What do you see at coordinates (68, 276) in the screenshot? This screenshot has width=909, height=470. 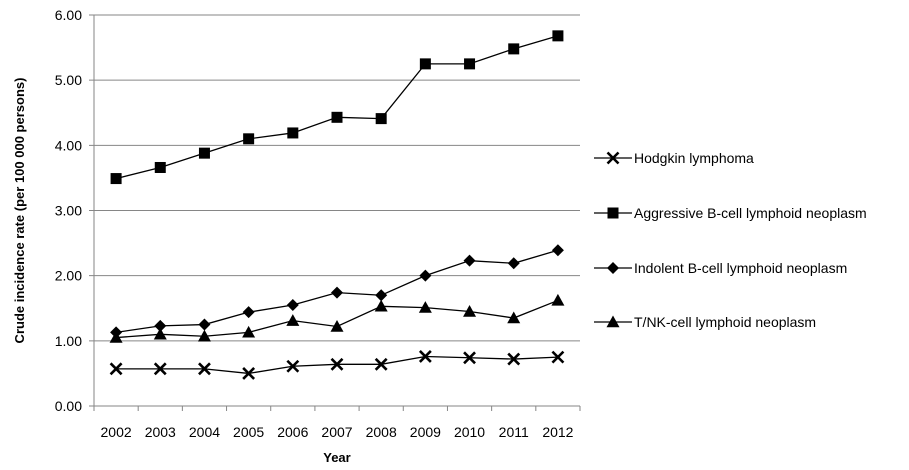 I see `y-tick-label: 2.00` at bounding box center [68, 276].